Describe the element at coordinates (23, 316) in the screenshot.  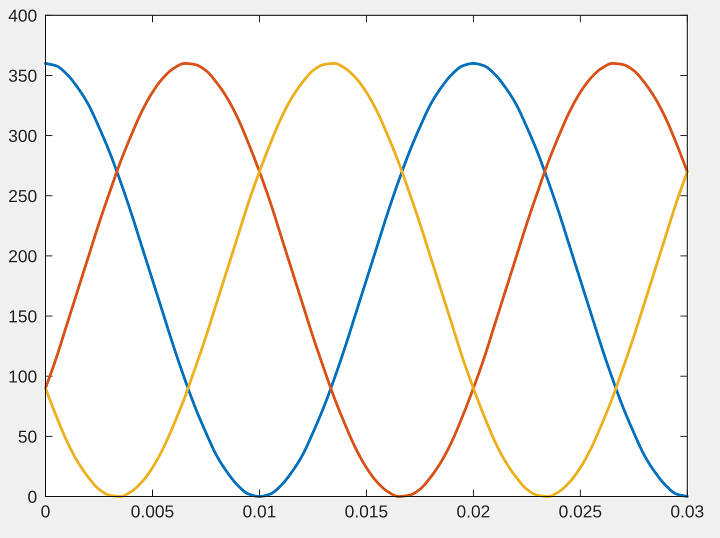
I see `y-tick-label: 150` at that location.